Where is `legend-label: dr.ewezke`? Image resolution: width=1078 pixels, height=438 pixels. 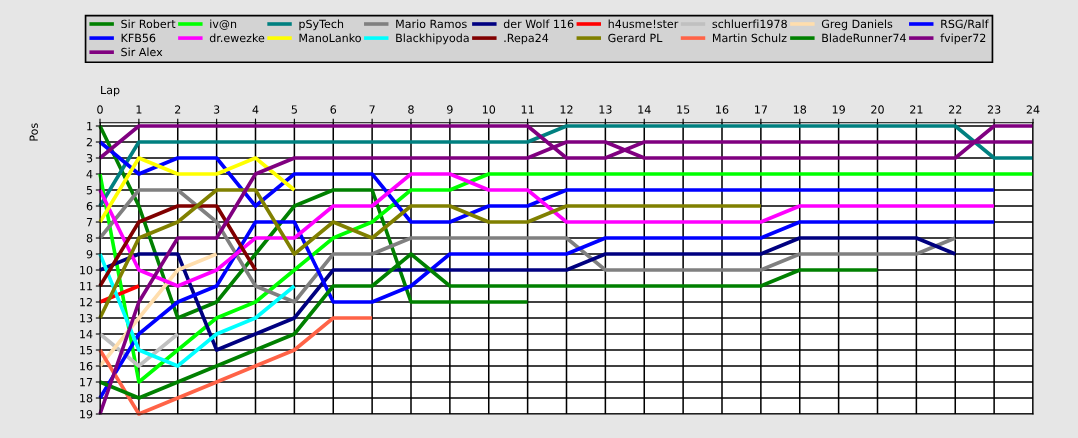
legend-label: dr.ewezke is located at coordinates (237, 38).